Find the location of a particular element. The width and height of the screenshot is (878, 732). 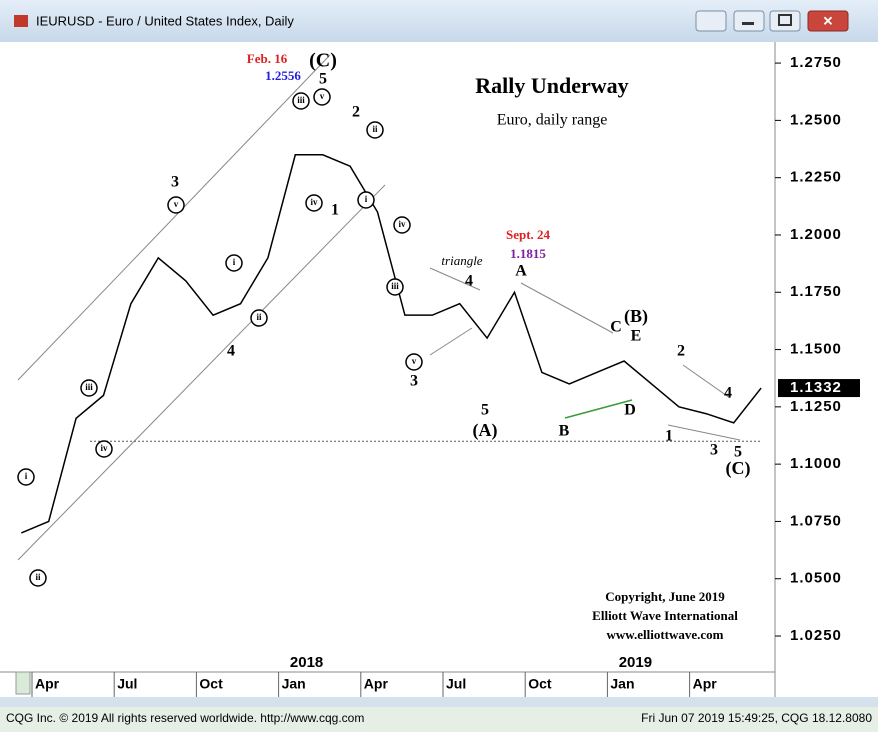

scroll-box is located at coordinates (23, 683).